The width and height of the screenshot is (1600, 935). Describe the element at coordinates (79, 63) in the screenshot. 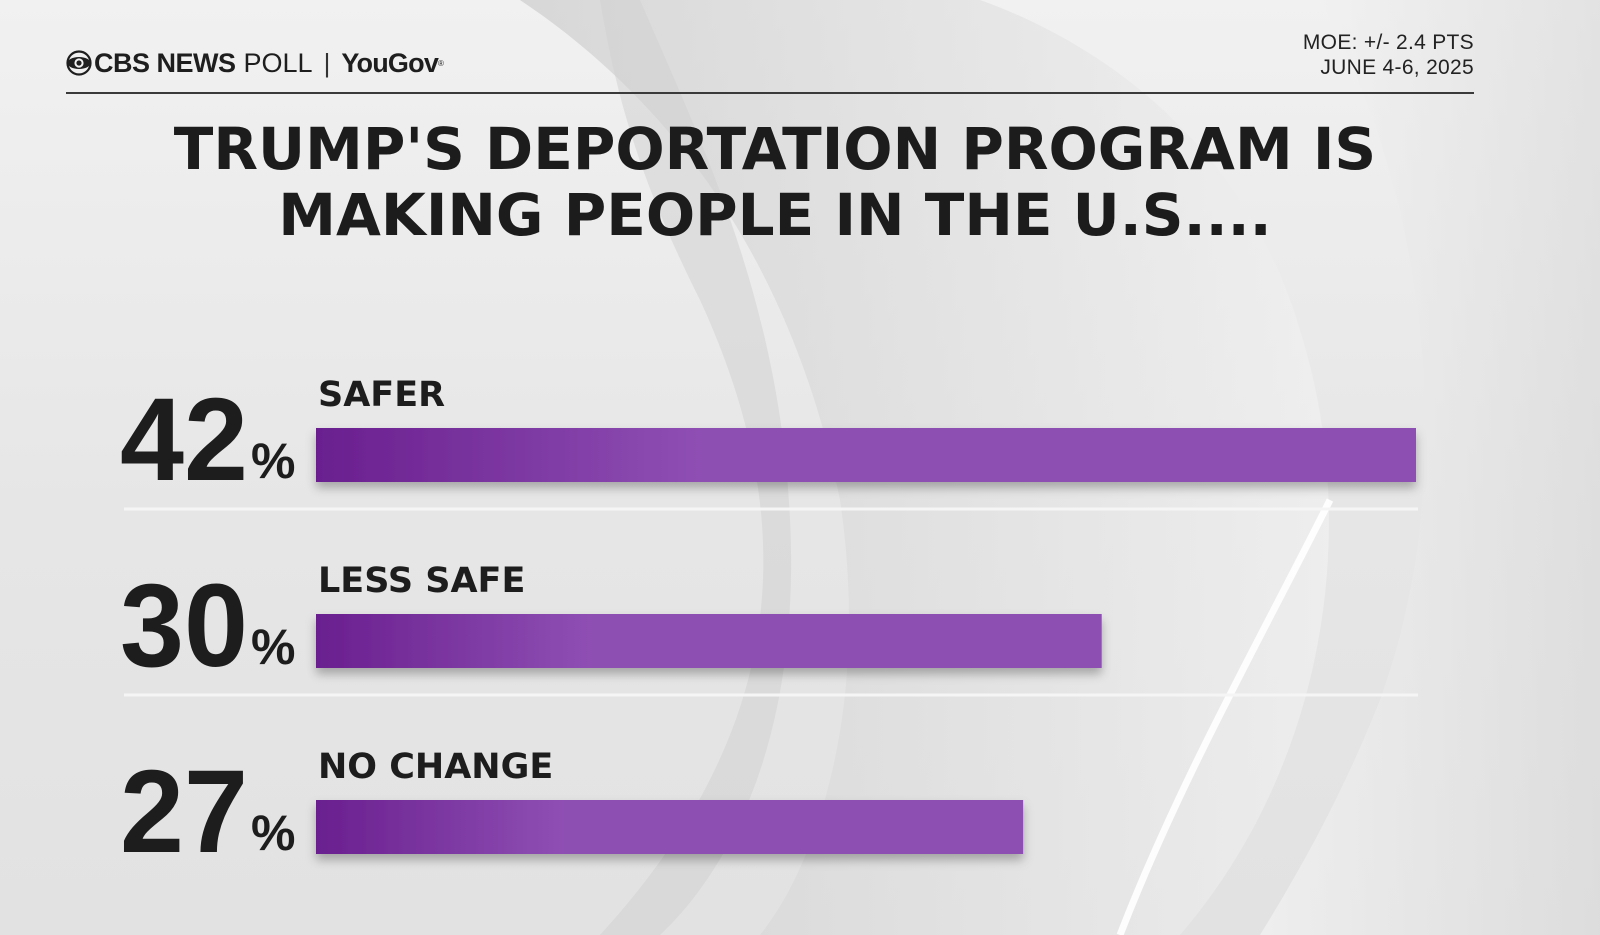

I see `cbs-eye-icon` at that location.